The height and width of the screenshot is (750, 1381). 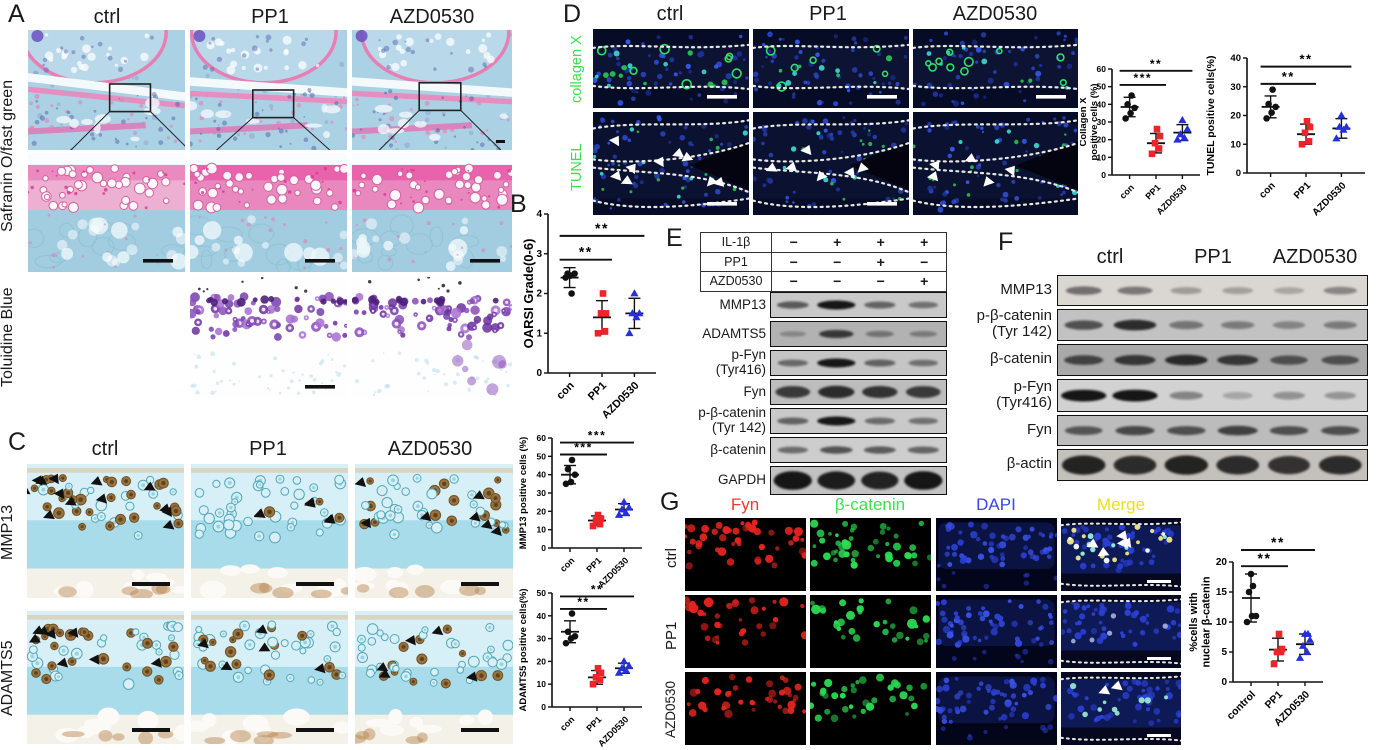 What do you see at coordinates (831, 68) in the screenshot?
I see `micrograph-collagenx-pp1` at bounding box center [831, 68].